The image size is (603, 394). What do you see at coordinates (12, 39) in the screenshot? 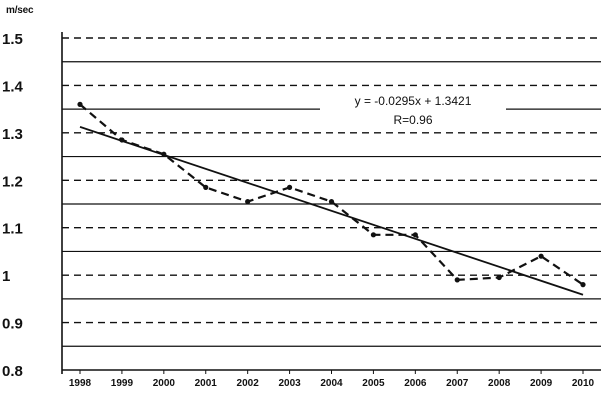
I see `y-tick-label: 1.5` at bounding box center [12, 39].